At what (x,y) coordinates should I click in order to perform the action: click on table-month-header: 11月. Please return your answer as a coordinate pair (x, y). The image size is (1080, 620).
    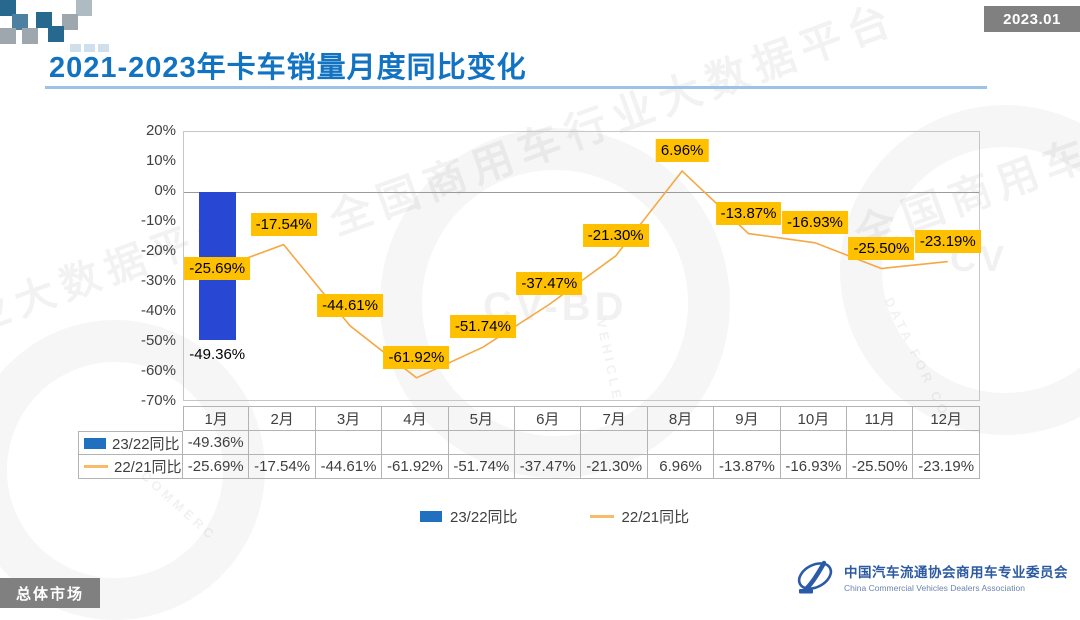
    Looking at the image, I should click on (880, 418).